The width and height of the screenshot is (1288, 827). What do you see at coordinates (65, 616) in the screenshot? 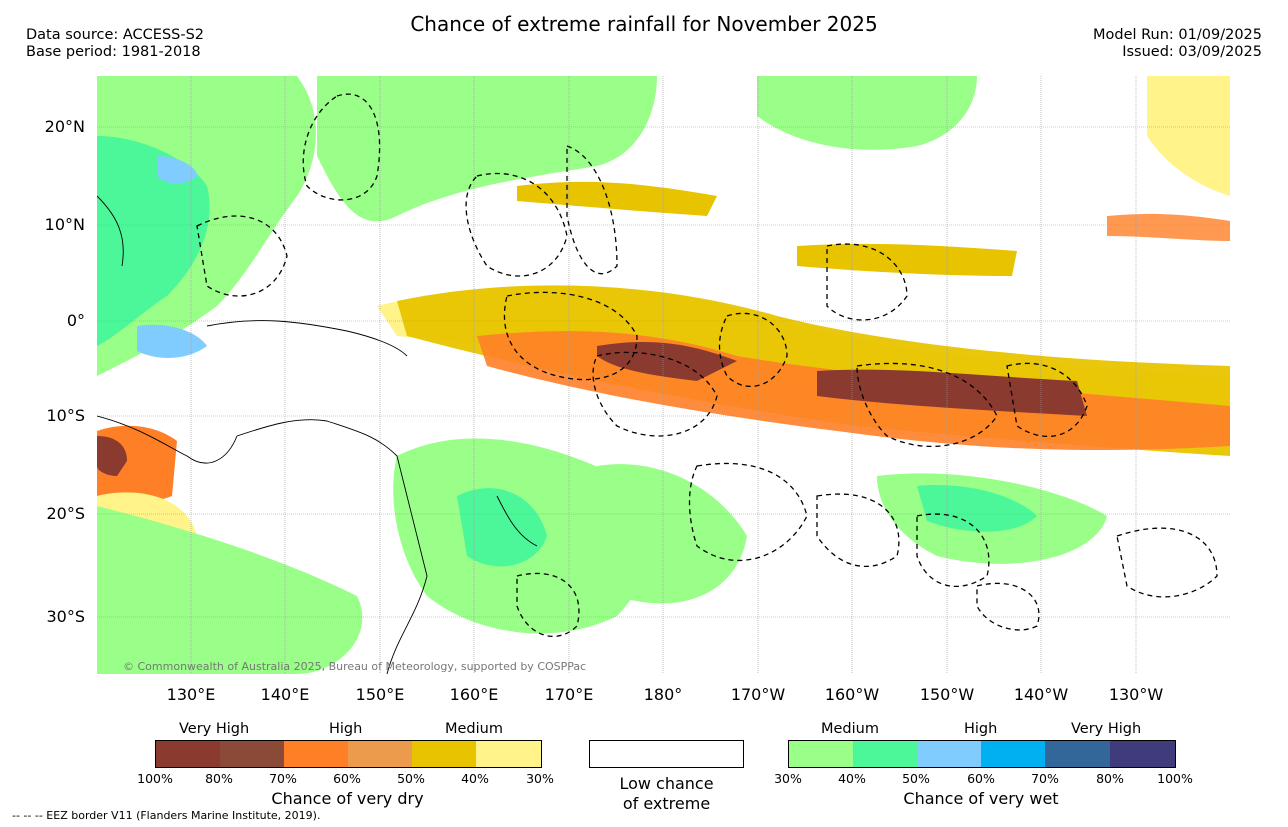
I see `lat-label-30s: 30°S` at bounding box center [65, 616].